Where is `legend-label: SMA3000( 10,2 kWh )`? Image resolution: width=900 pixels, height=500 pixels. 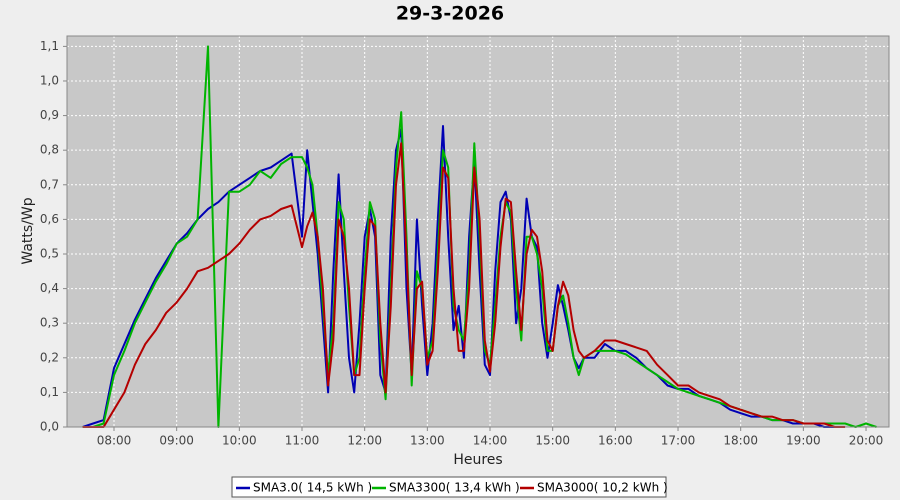
legend-label: SMA3000( 10,2 kWh ) is located at coordinates (602, 488).